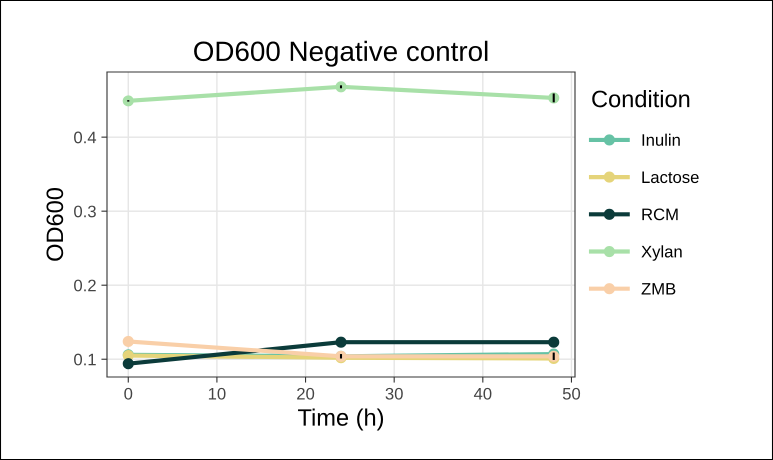 This screenshot has height=460, width=773. What do you see at coordinates (641, 99) in the screenshot?
I see `legend-title: Condition` at bounding box center [641, 99].